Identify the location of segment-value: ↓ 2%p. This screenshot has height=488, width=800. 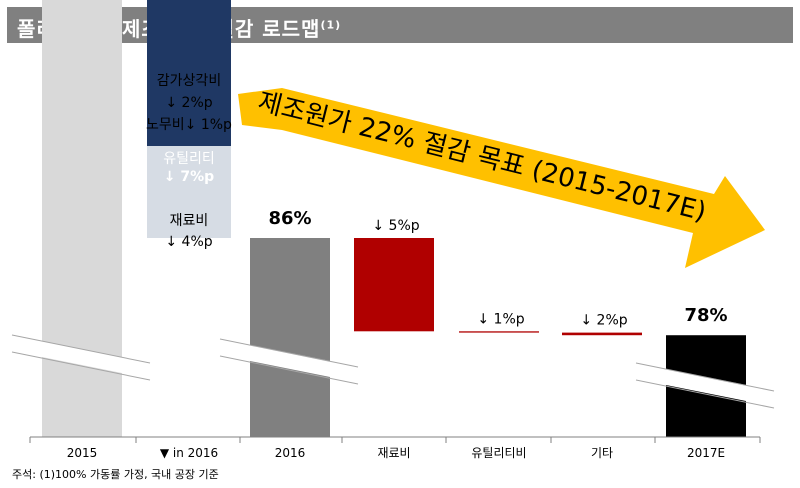
(188, 103).